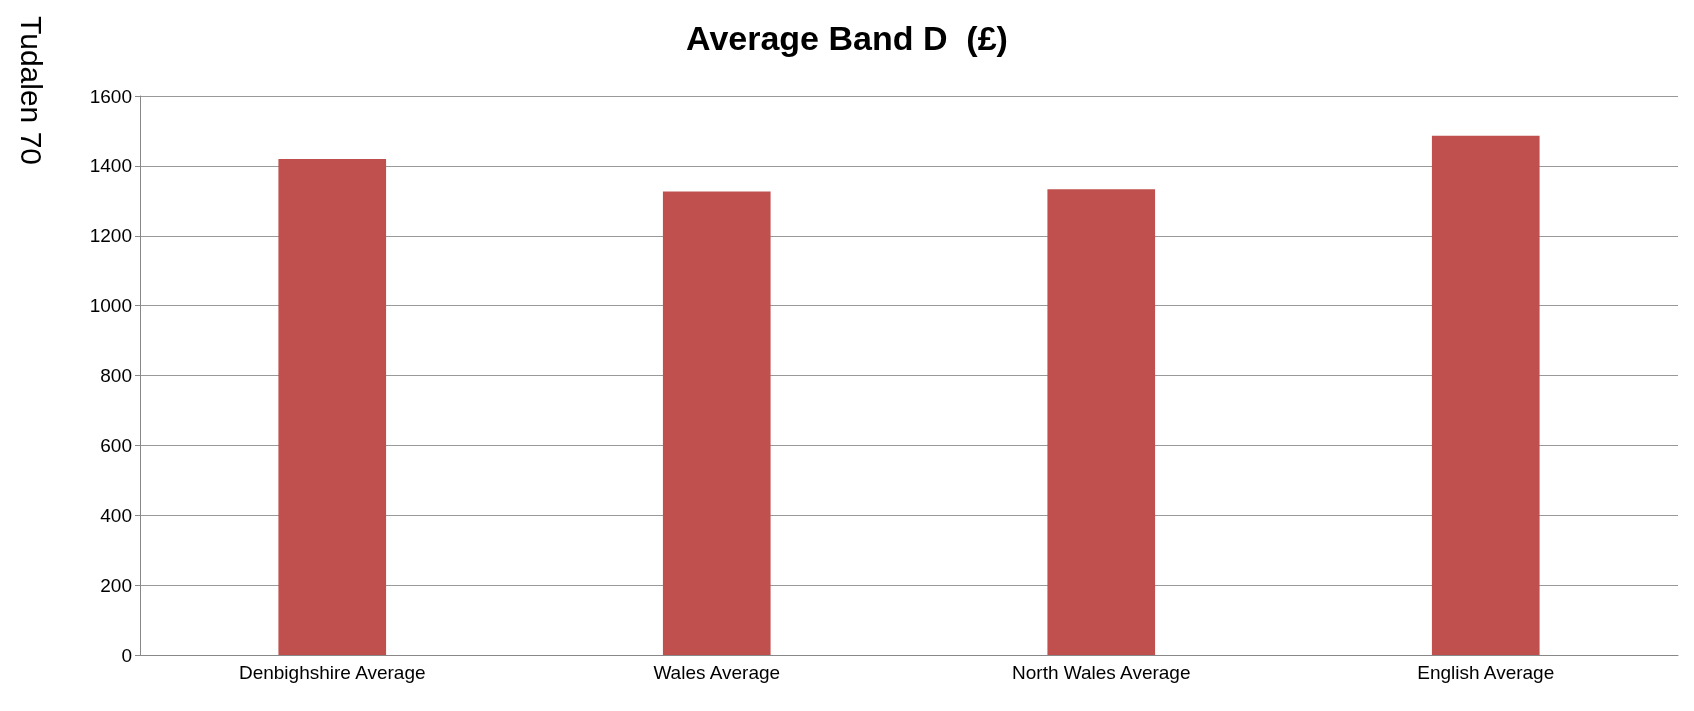 Image resolution: width=1694 pixels, height=711 pixels. I want to click on y-tick-label: 1200, so click(110, 236).